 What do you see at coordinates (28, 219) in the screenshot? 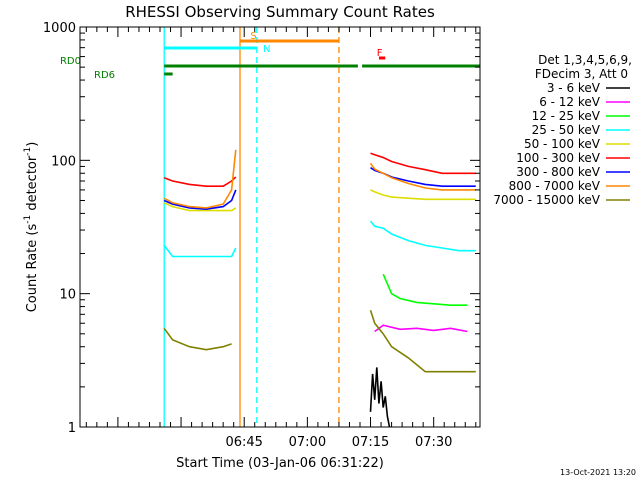
I see `y-axis-label-sup1: -1` at bounding box center [28, 219].